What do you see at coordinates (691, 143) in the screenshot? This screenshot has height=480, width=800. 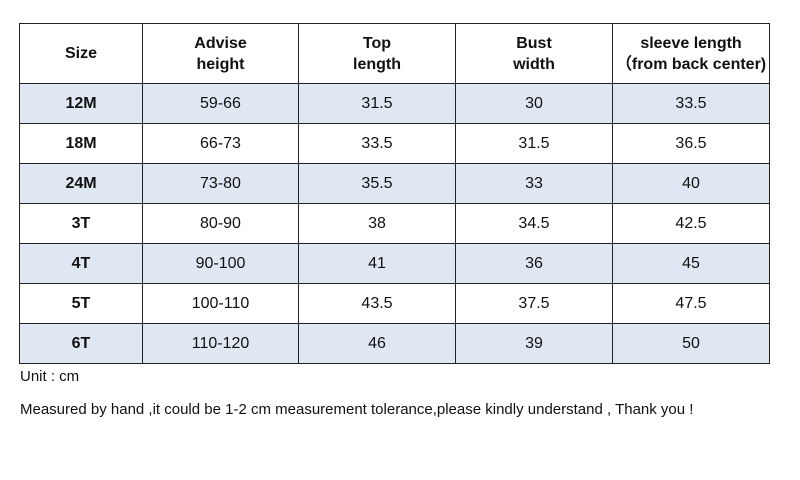 I see `sleeve-length-cell: 36.5` at bounding box center [691, 143].